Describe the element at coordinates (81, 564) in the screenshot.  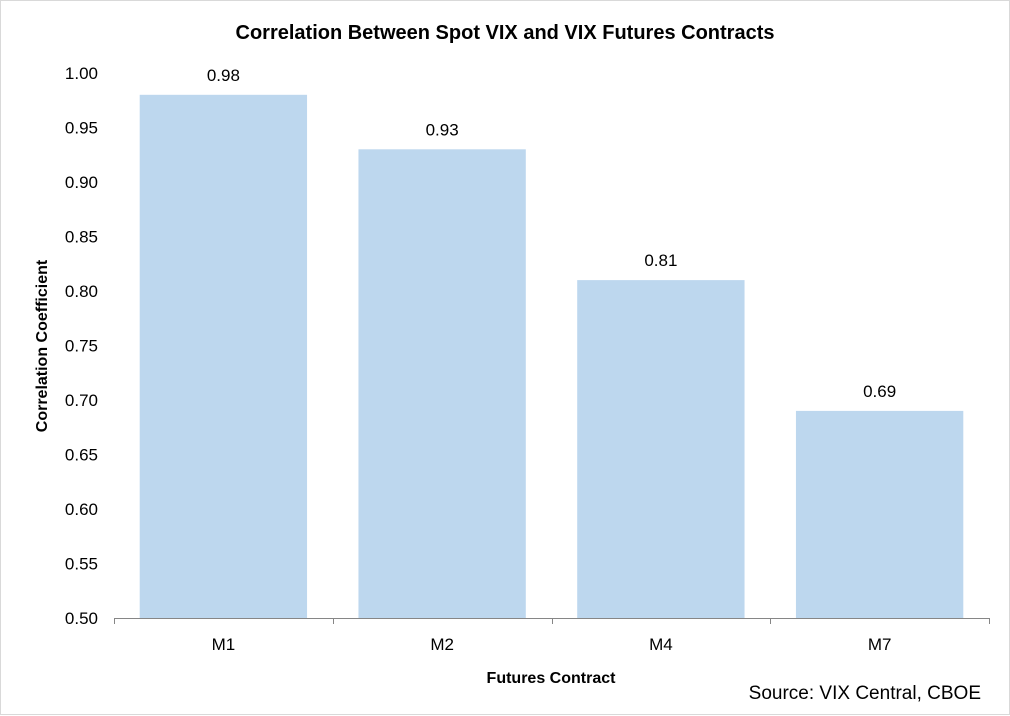
I see `y-tick-label: 0.55` at that location.